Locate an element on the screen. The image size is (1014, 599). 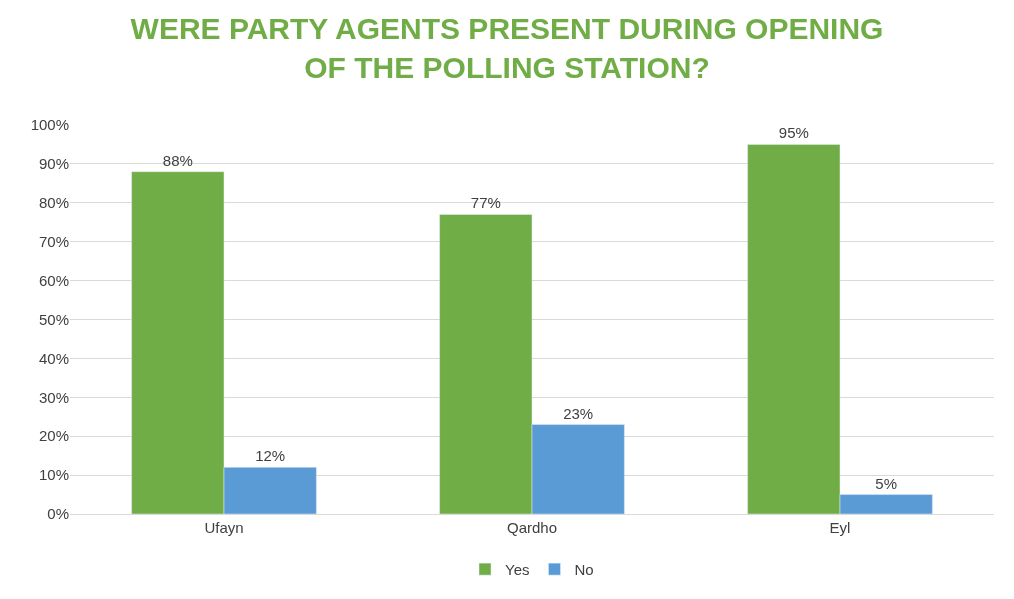
y-tick-label: 20% is located at coordinates (53, 436).